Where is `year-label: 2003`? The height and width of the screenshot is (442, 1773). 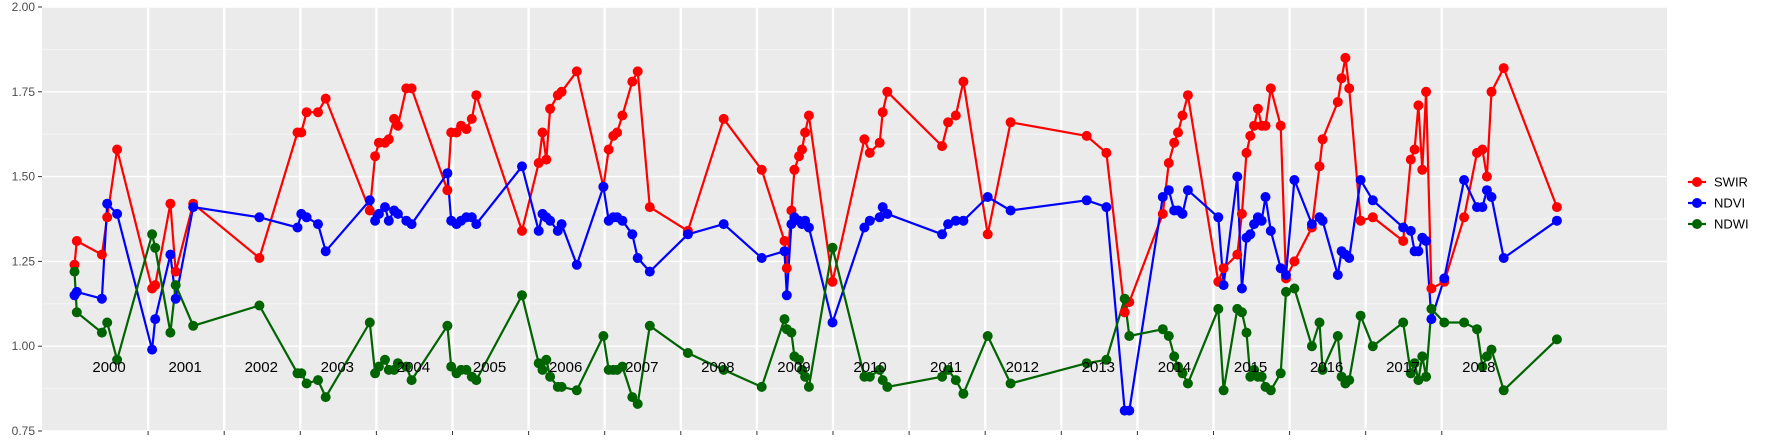
year-label: 2003 is located at coordinates (337, 367).